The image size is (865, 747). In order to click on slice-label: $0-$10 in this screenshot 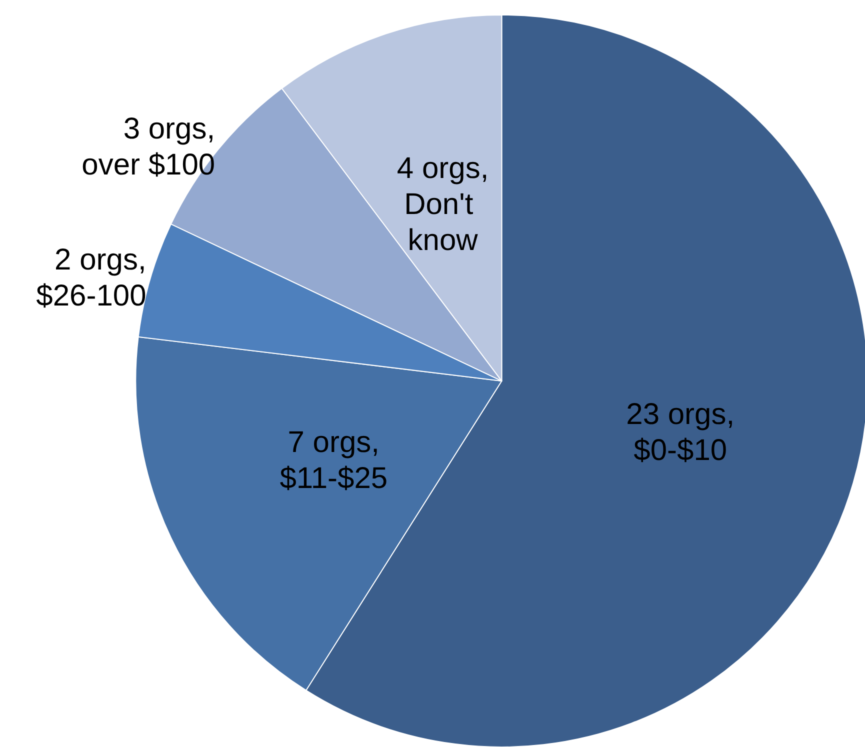, I will do `click(681, 451)`.